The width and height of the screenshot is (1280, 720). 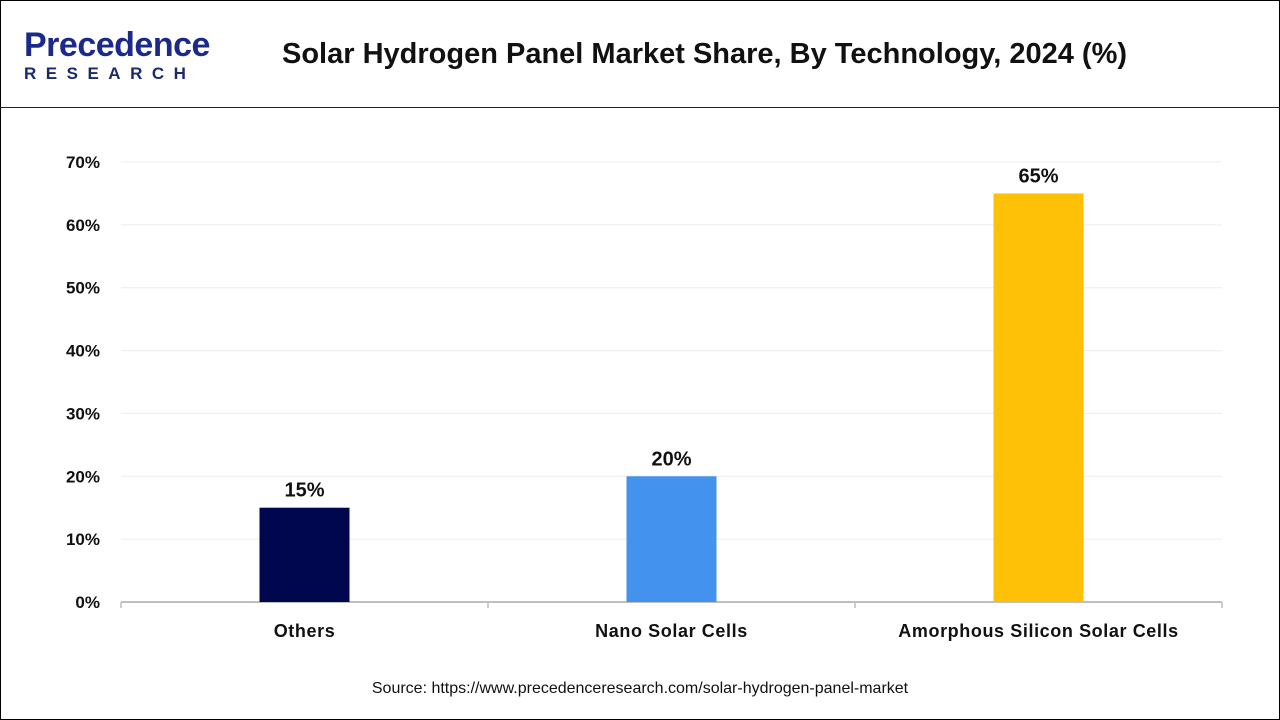 I want to click on y-tick-label: 40%, so click(x=83, y=351).